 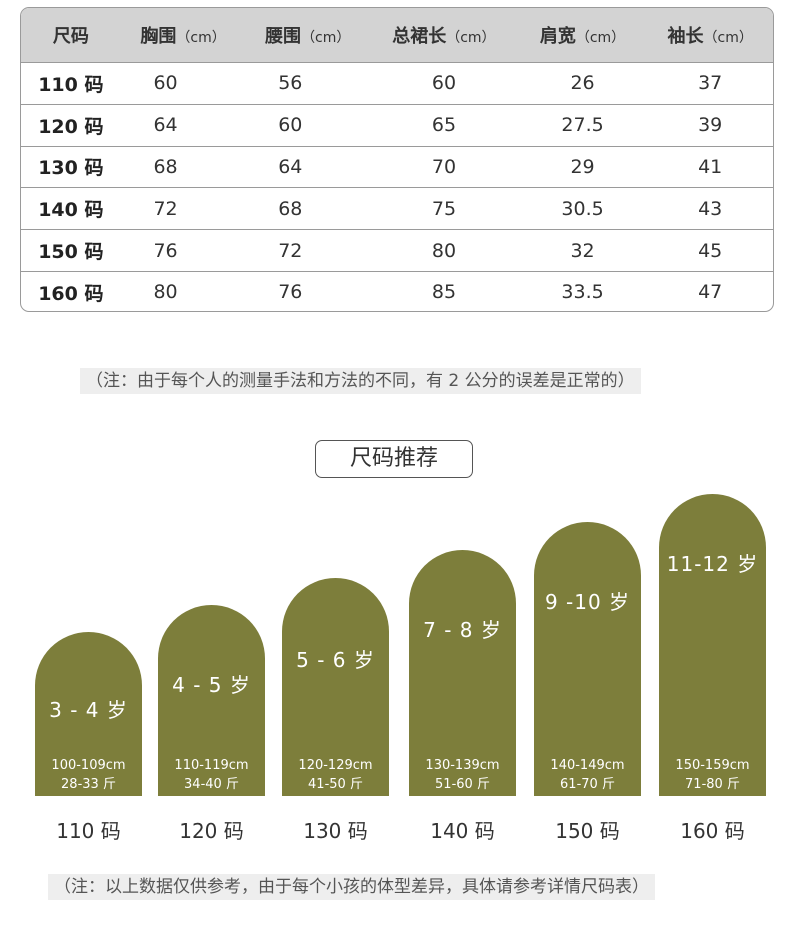 What do you see at coordinates (88, 765) in the screenshot?
I see `height-range: 100-109cm` at bounding box center [88, 765].